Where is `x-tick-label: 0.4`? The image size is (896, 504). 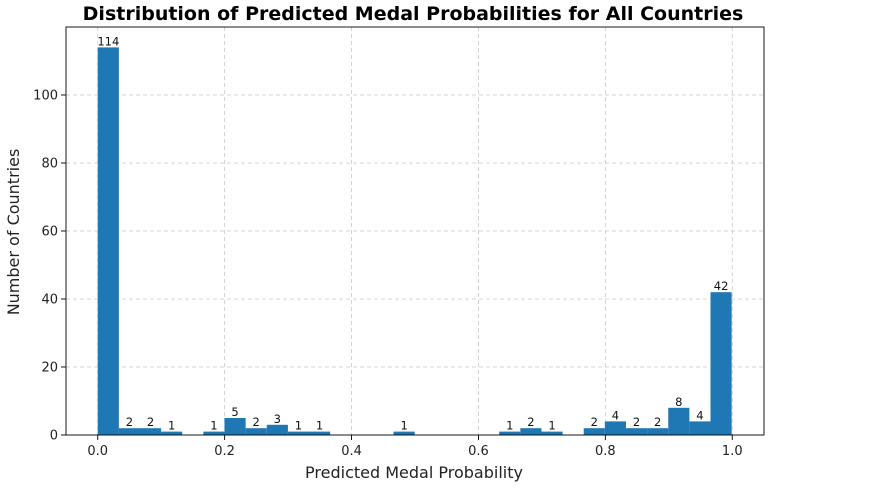 x-tick-label: 0.4 is located at coordinates (351, 451).